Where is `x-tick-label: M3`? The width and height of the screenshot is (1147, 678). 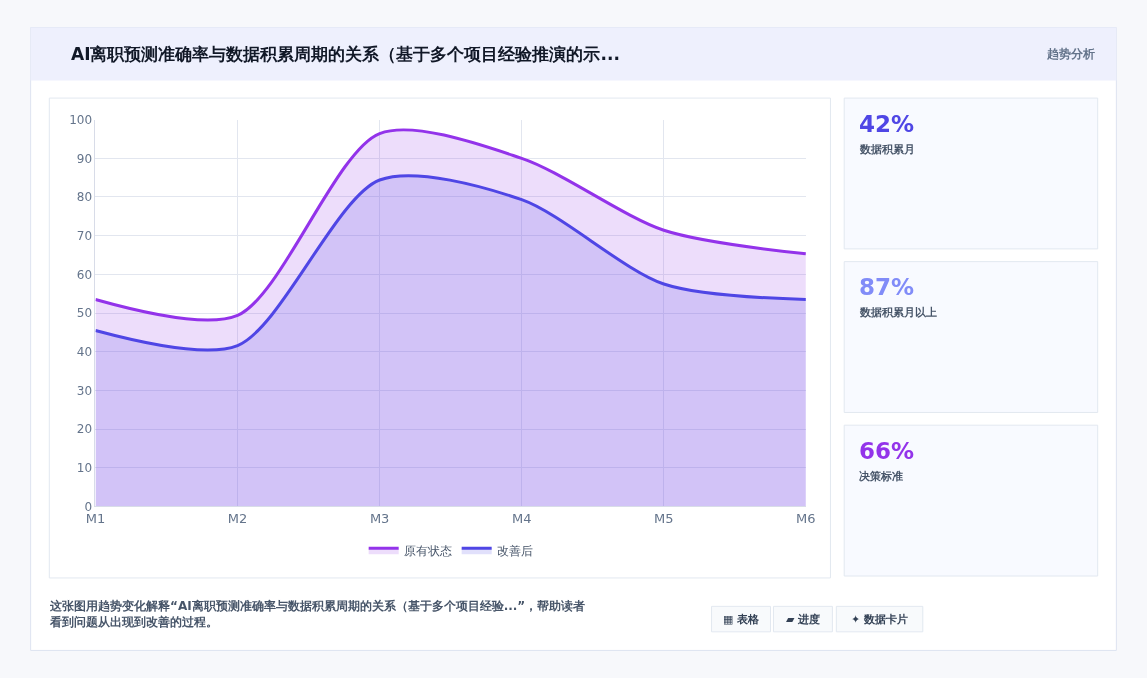
x-tick-label: M3 is located at coordinates (379, 519).